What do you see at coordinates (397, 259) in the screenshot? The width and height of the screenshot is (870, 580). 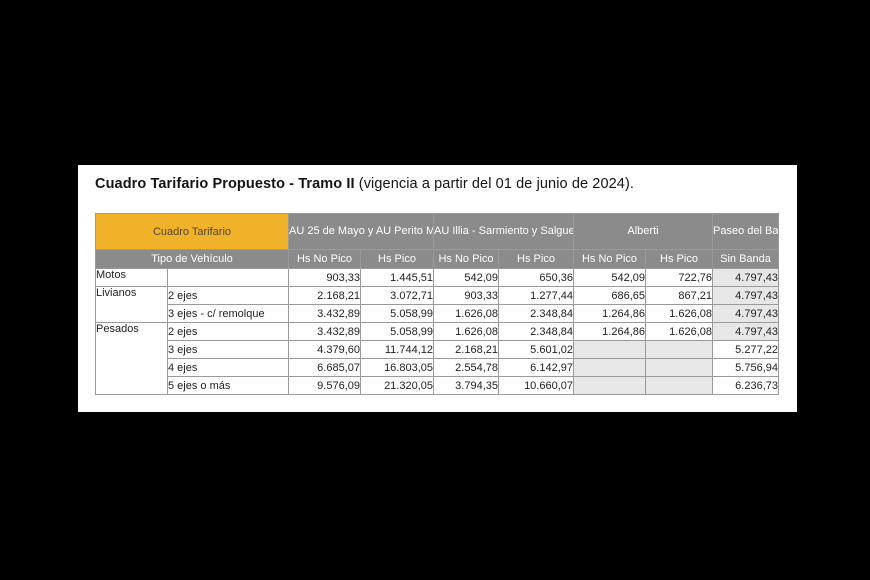 I see `subheader-au25-pico: Hs Pico` at bounding box center [397, 259].